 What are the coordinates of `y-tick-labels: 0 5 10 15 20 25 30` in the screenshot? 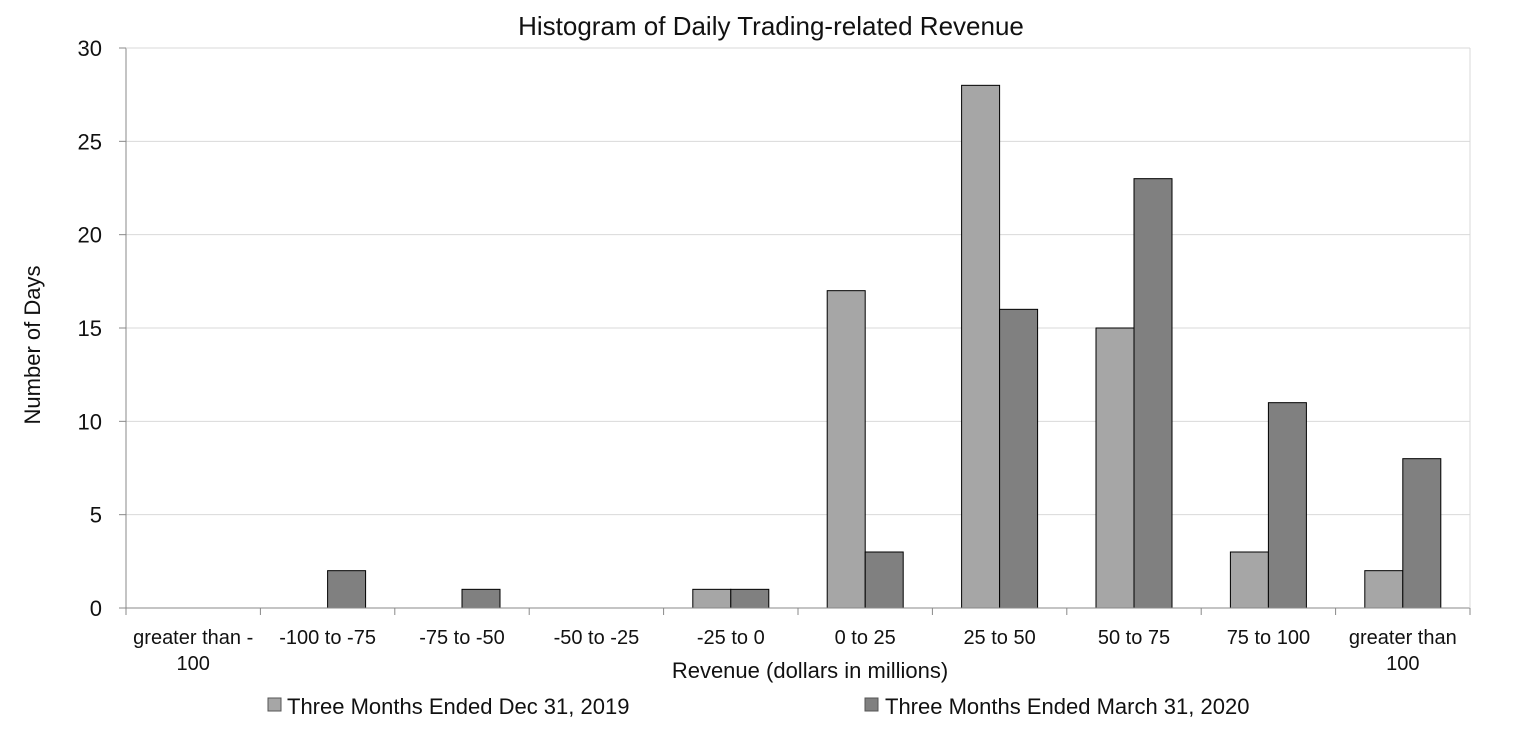 It's located at (90, 328).